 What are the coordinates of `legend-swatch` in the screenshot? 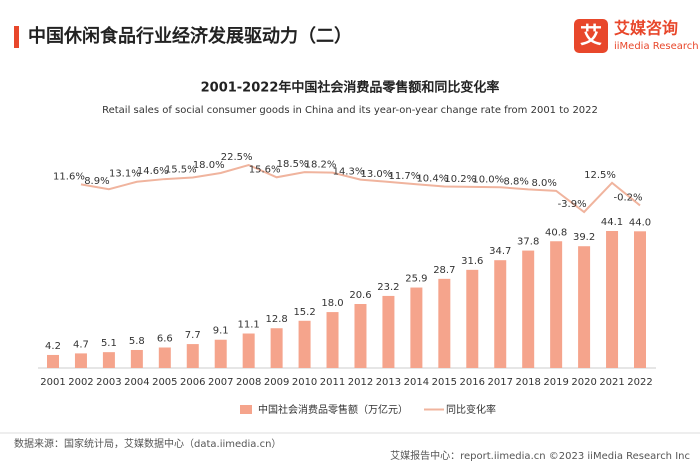 It's located at (246, 409).